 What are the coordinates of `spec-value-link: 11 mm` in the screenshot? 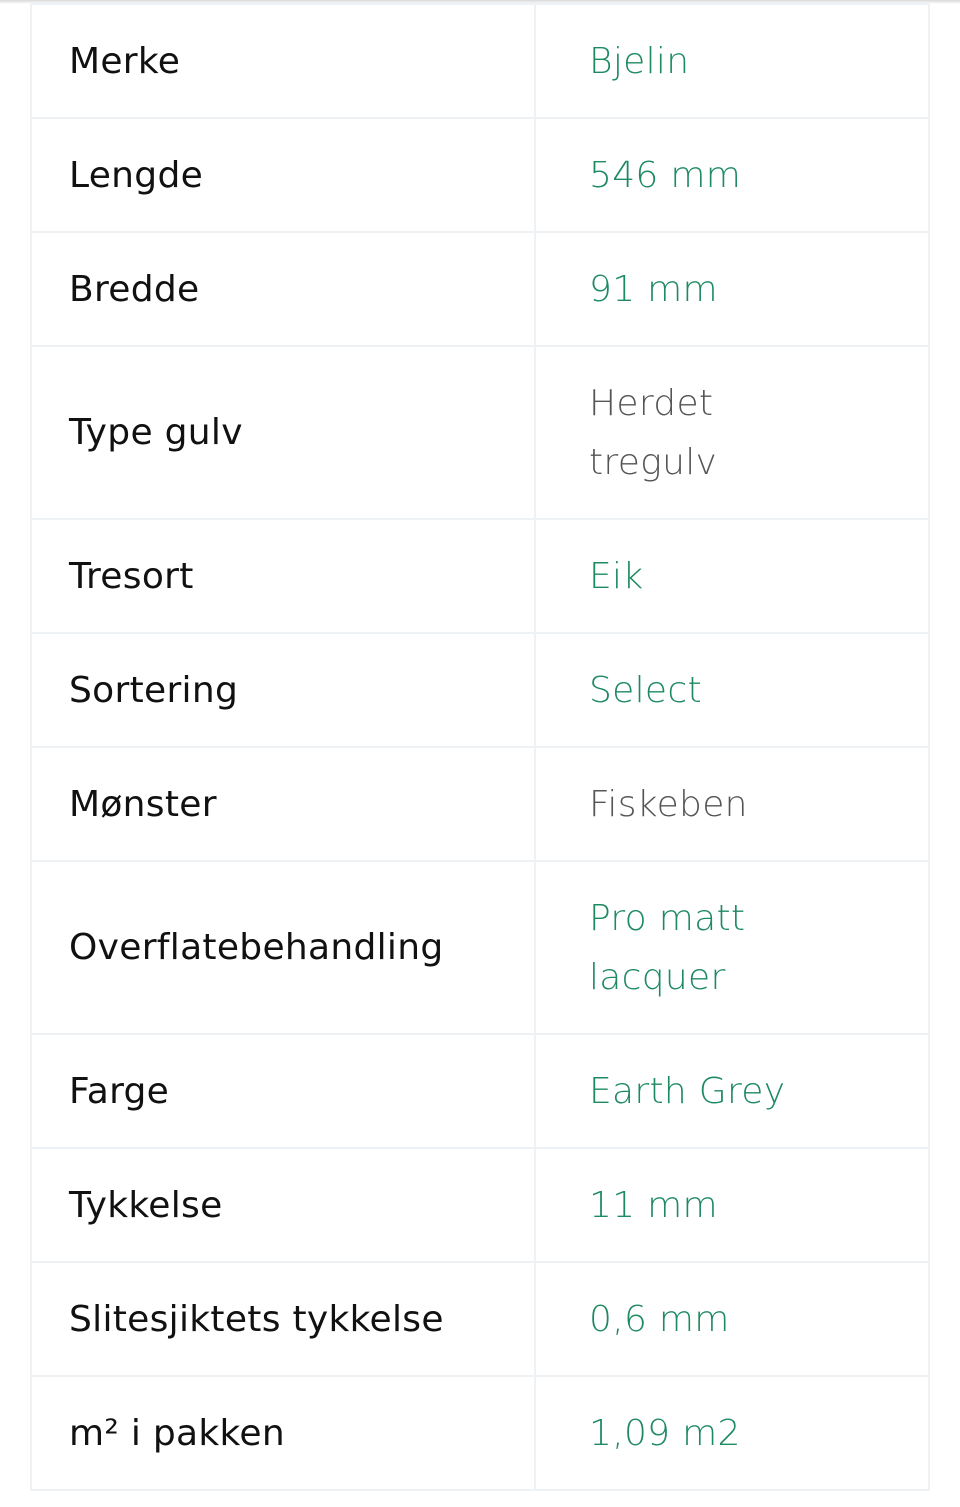 It's located at (653, 1205).